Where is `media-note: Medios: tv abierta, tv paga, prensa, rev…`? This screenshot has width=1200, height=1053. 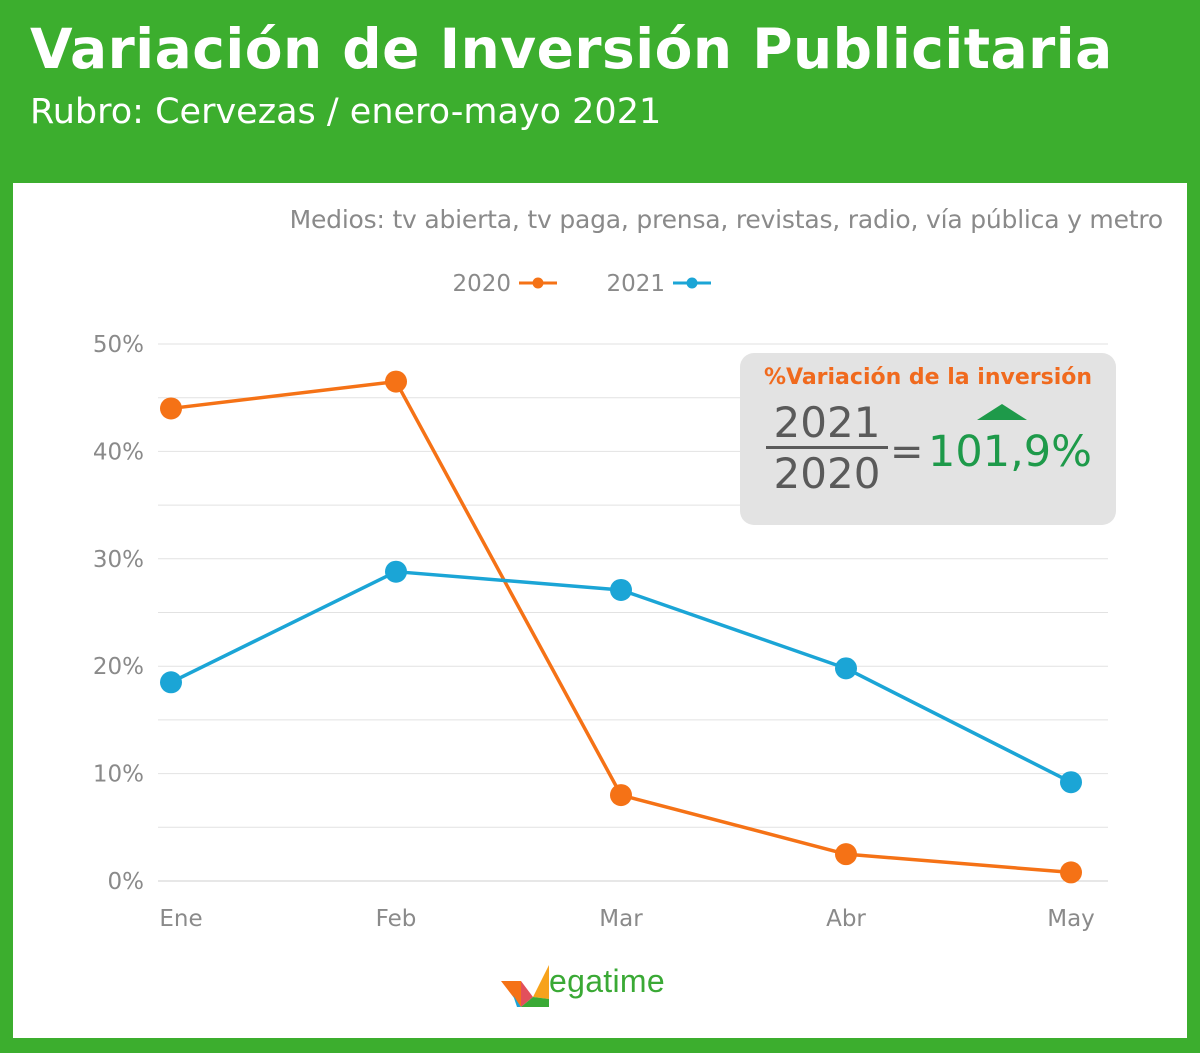
media-note: Medios: tv abierta, tv paga, prensa, rev… is located at coordinates (726, 219).